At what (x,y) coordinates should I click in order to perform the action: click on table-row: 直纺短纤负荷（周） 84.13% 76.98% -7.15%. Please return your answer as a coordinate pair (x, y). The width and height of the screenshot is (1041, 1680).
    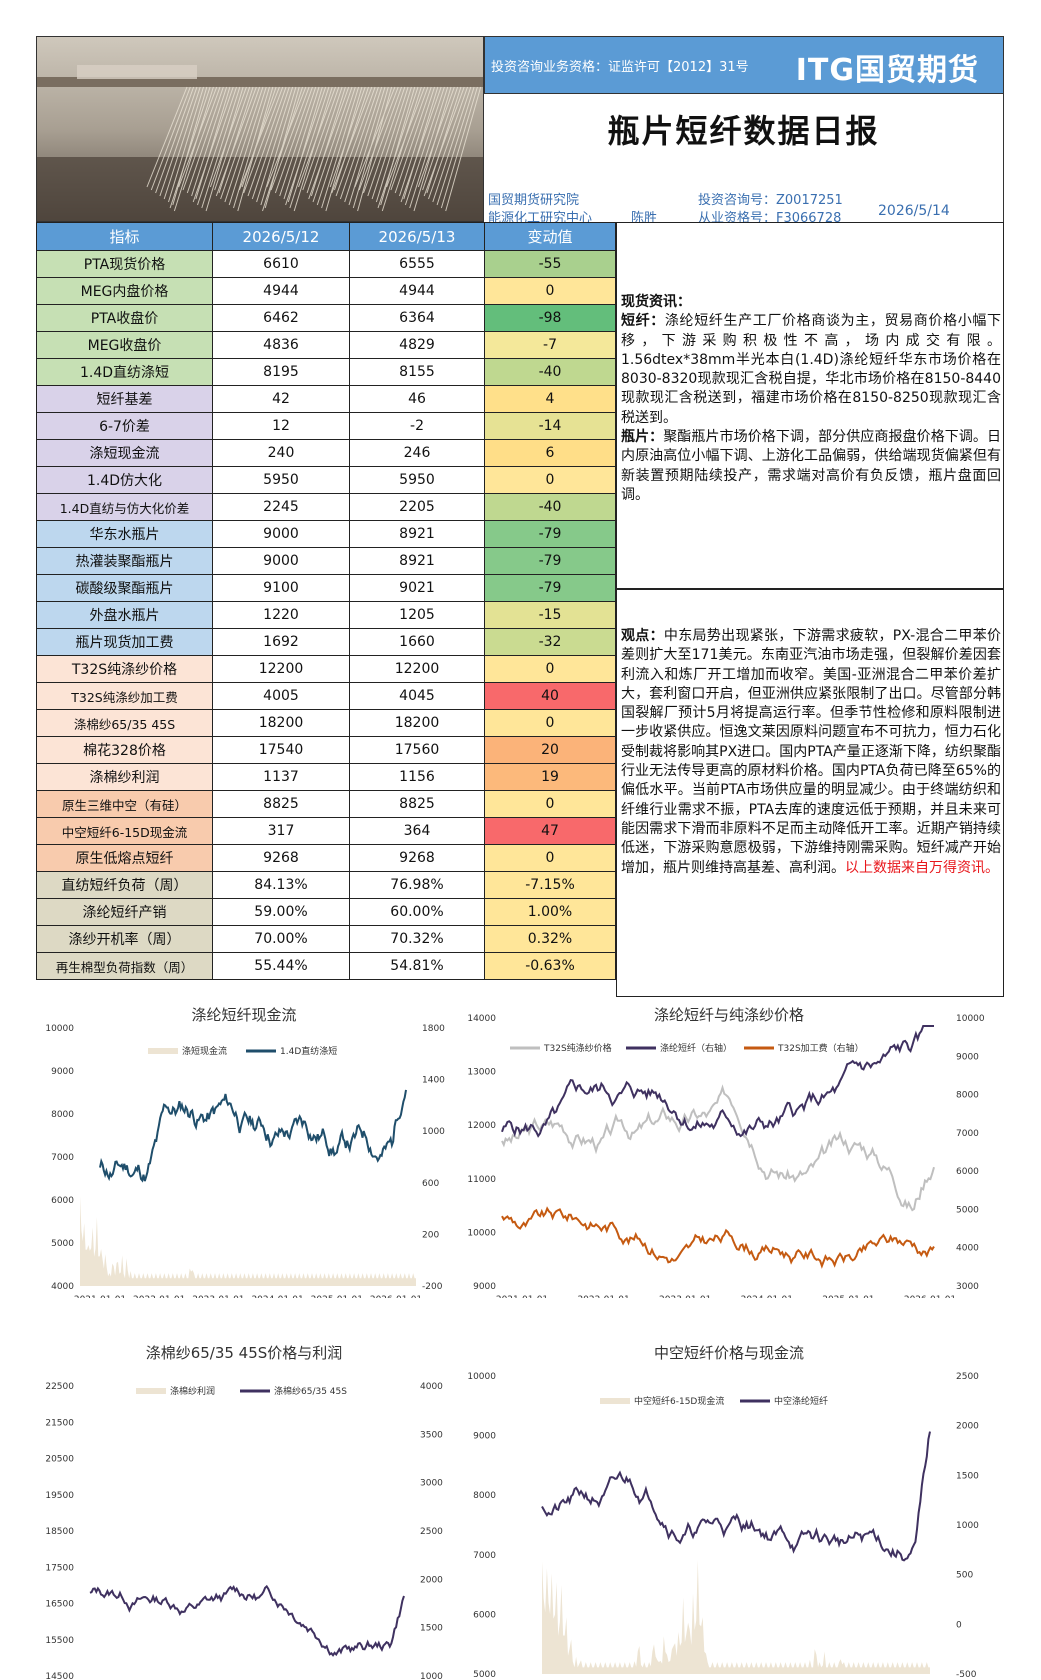
    Looking at the image, I should click on (326, 885).